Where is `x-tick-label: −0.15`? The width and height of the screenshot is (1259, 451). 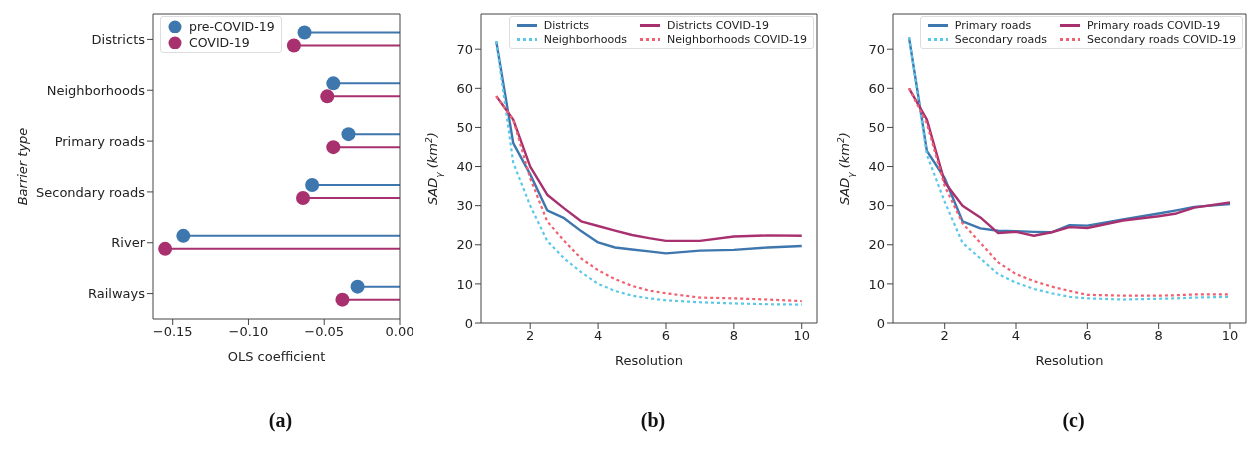
x-tick-label: −0.15 is located at coordinates (172, 332).